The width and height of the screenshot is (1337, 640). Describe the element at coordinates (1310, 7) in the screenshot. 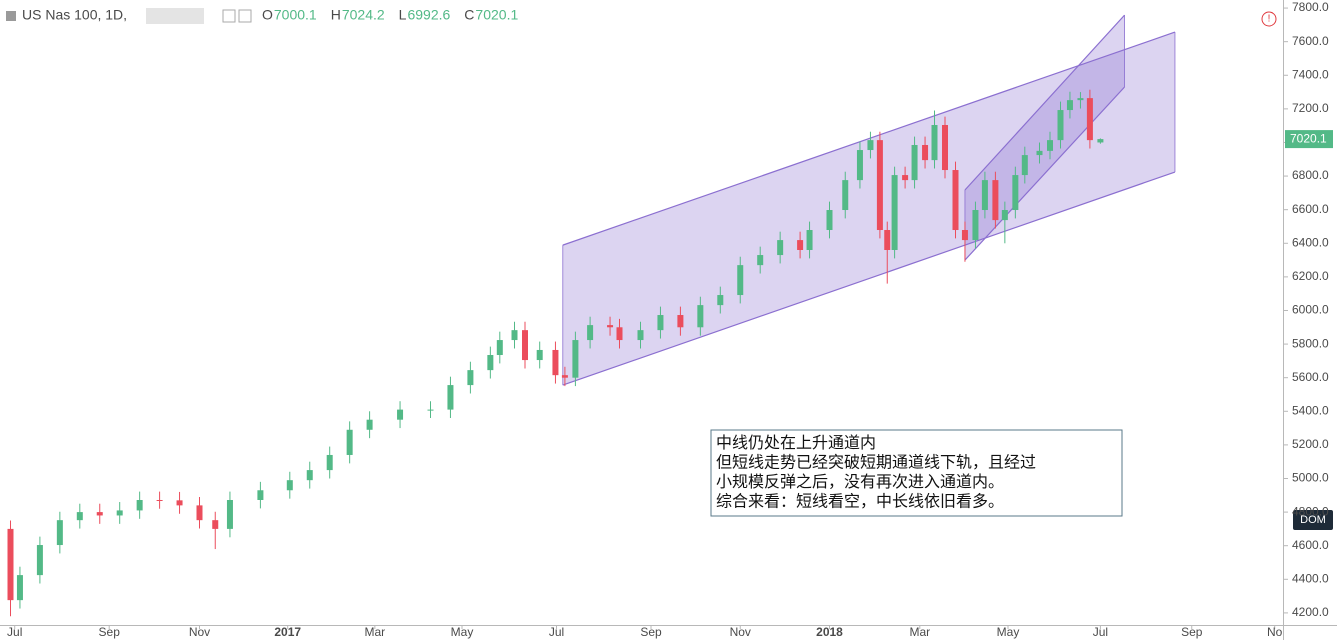

I see `y-tick-label: 7800.0` at that location.